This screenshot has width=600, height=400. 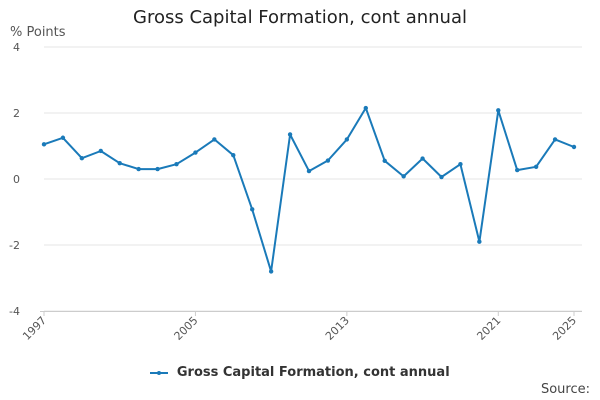 What do you see at coordinates (186, 328) in the screenshot?
I see `x-tick-label: 2005` at bounding box center [186, 328].